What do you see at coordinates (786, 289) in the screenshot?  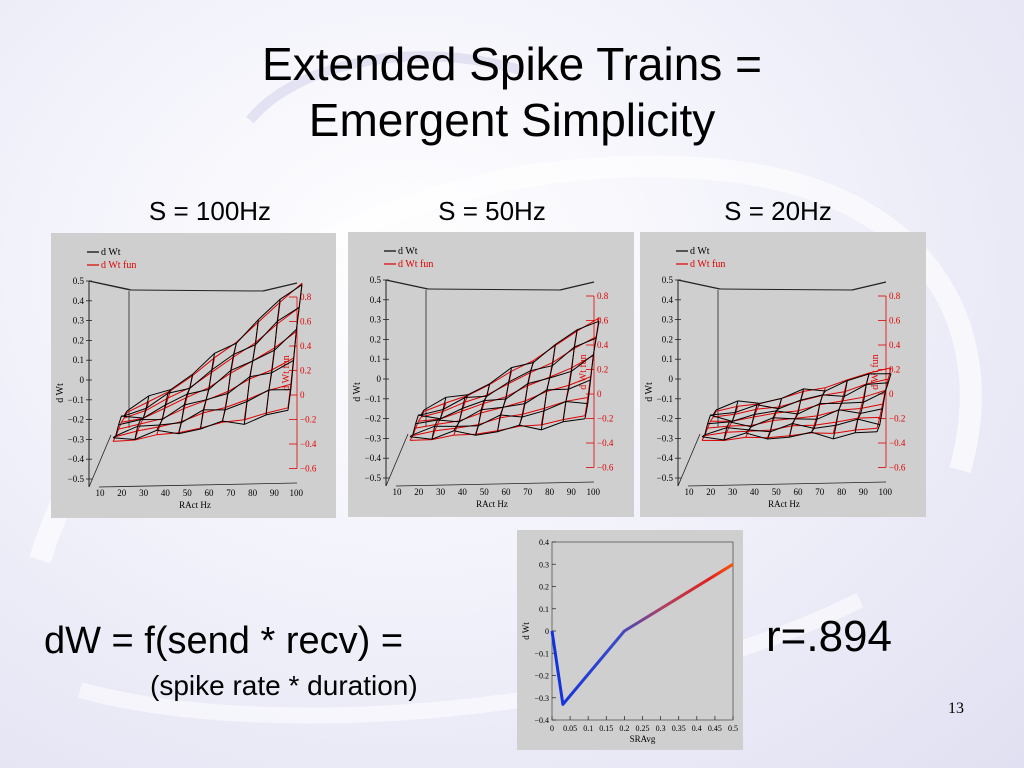 I see `top-edge` at bounding box center [786, 289].